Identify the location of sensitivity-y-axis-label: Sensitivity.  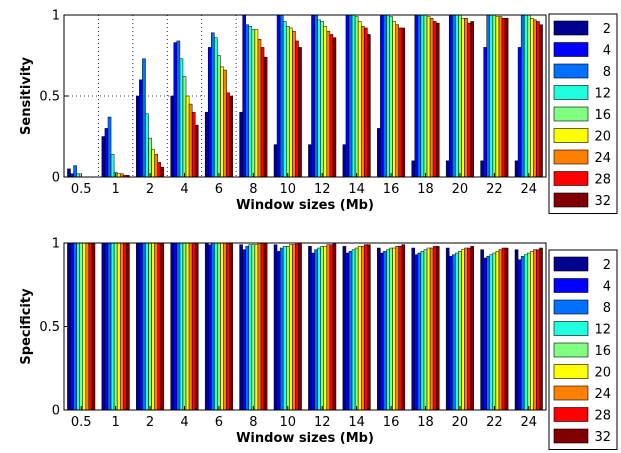
(26, 96).